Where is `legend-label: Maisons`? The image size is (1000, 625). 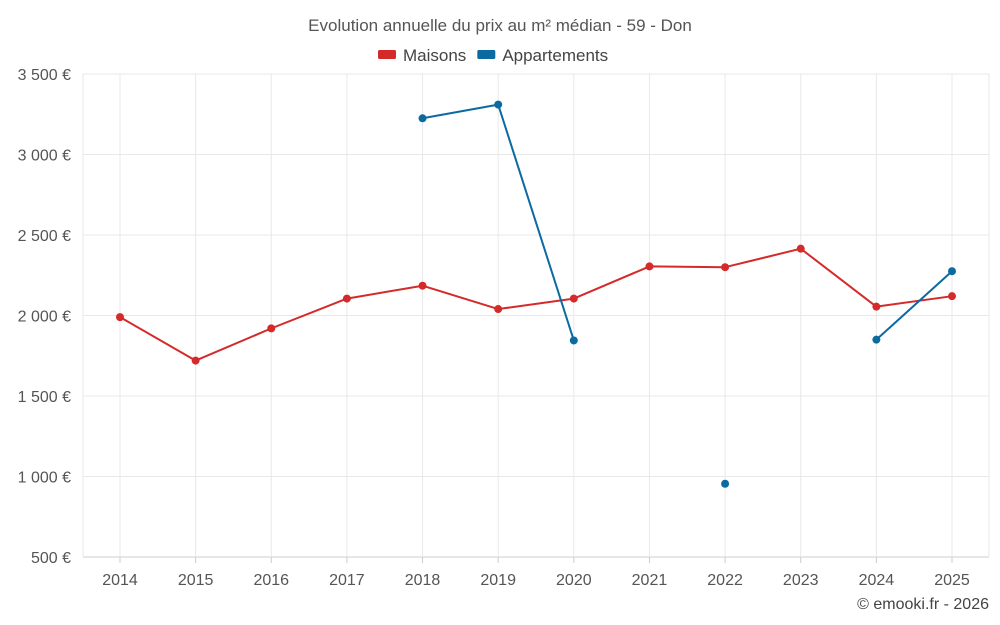
legend-label: Maisons is located at coordinates (434, 55).